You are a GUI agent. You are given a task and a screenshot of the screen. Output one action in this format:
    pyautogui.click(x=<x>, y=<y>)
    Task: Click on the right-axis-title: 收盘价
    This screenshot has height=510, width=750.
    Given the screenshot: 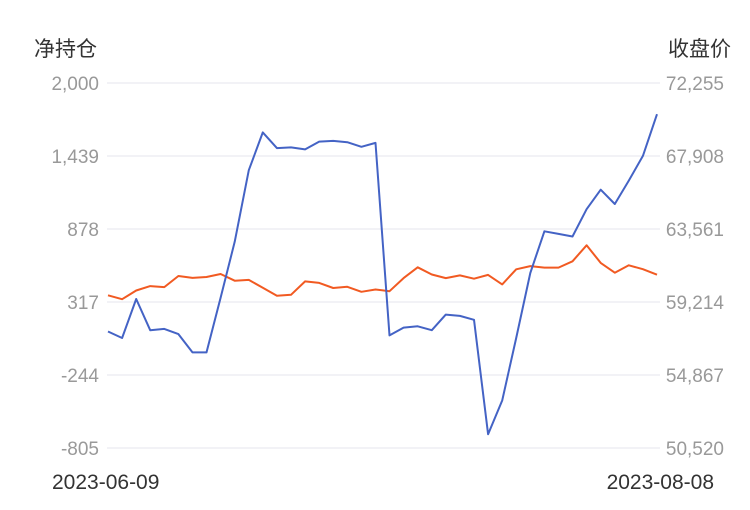 What is the action you would take?
    pyautogui.click(x=699, y=49)
    